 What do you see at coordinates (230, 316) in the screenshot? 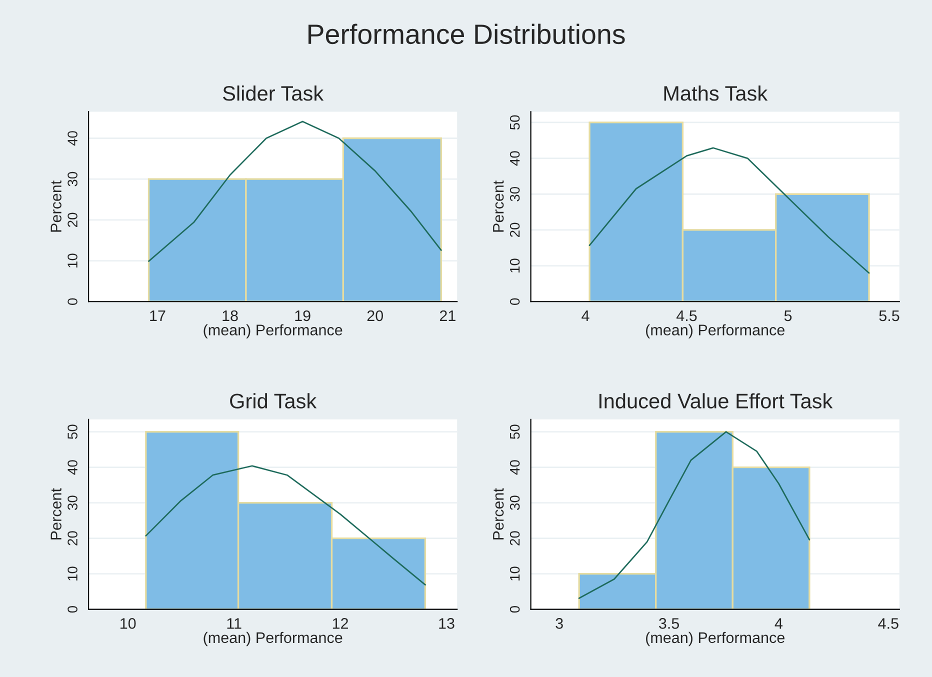
I see `x-tick-label: 18` at bounding box center [230, 316].